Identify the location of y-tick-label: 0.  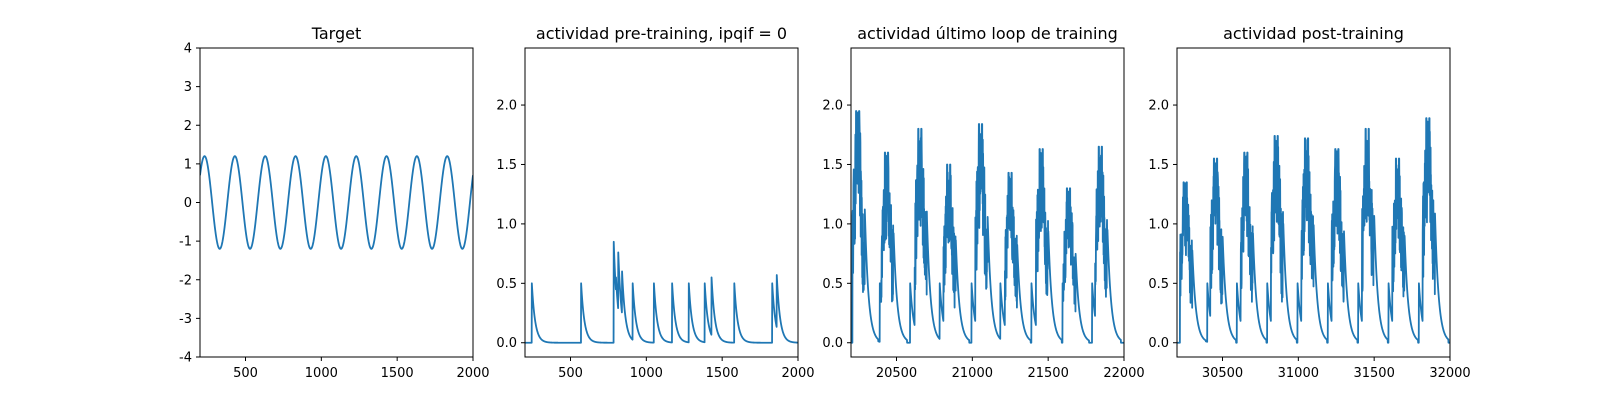
(188, 203).